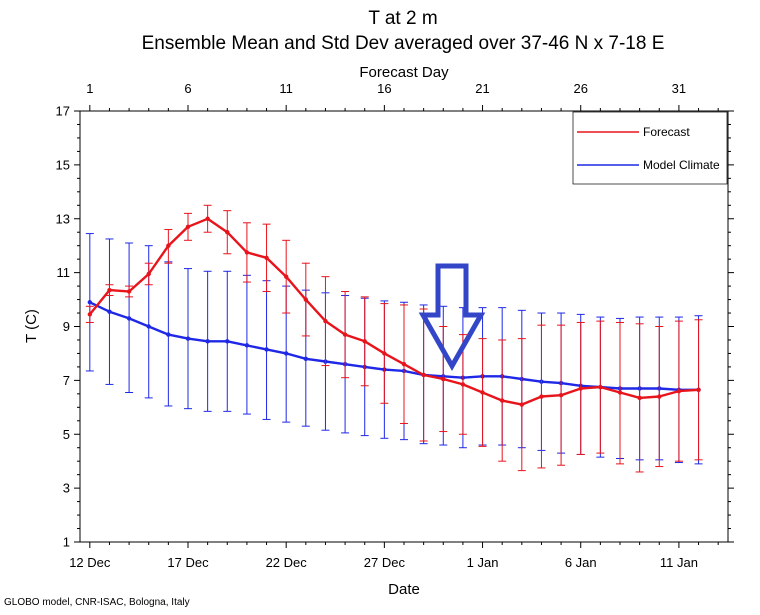 The width and height of the screenshot is (760, 615). What do you see at coordinates (66, 380) in the screenshot?
I see `y-tick-label: 7` at bounding box center [66, 380].